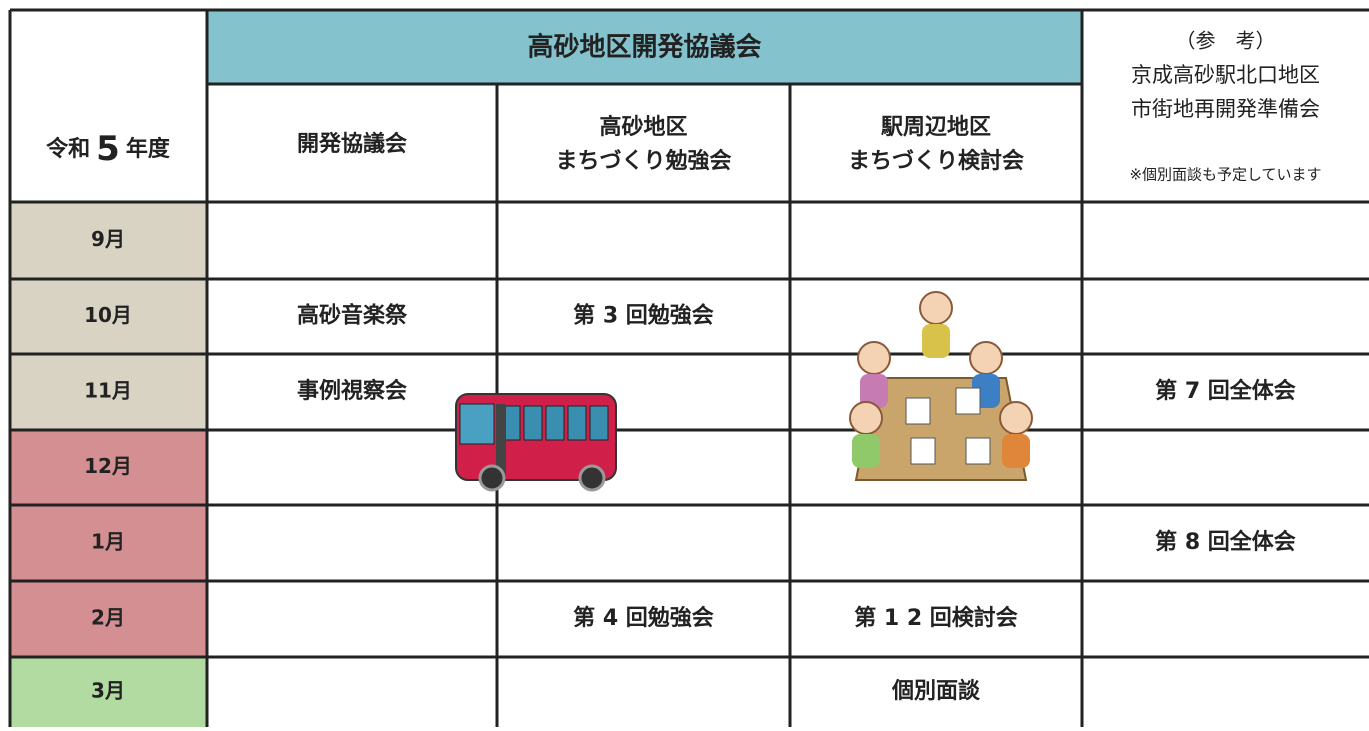 Image resolution: width=1369 pixels, height=731 pixels. What do you see at coordinates (1225, 175) in the screenshot?
I see `reference-note: ※個別面談も予定しています` at bounding box center [1225, 175].